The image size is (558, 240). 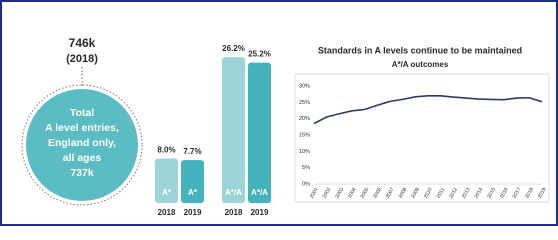 I want to click on y-tick-label: 5%, so click(x=306, y=168).